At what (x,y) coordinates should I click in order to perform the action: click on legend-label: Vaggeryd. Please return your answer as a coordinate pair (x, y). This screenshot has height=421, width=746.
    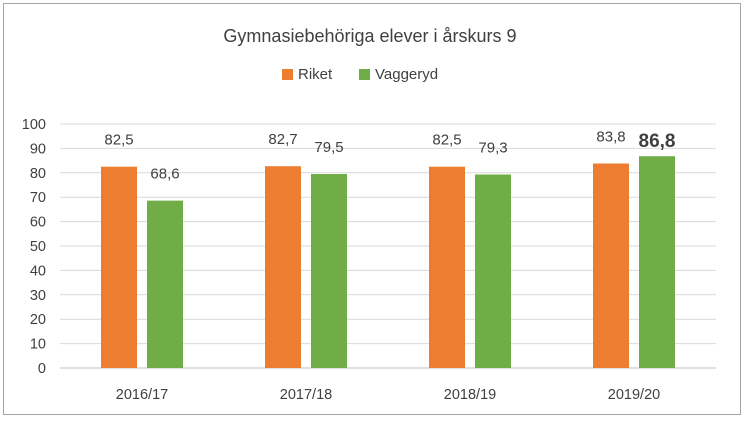
    Looking at the image, I should click on (406, 74).